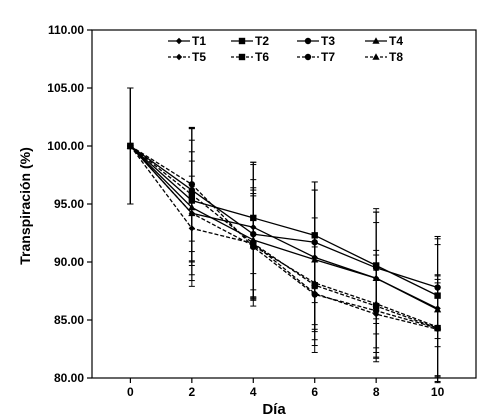 The width and height of the screenshot is (500, 419). What do you see at coordinates (192, 228) in the screenshot?
I see `data-point-t5` at bounding box center [192, 228].